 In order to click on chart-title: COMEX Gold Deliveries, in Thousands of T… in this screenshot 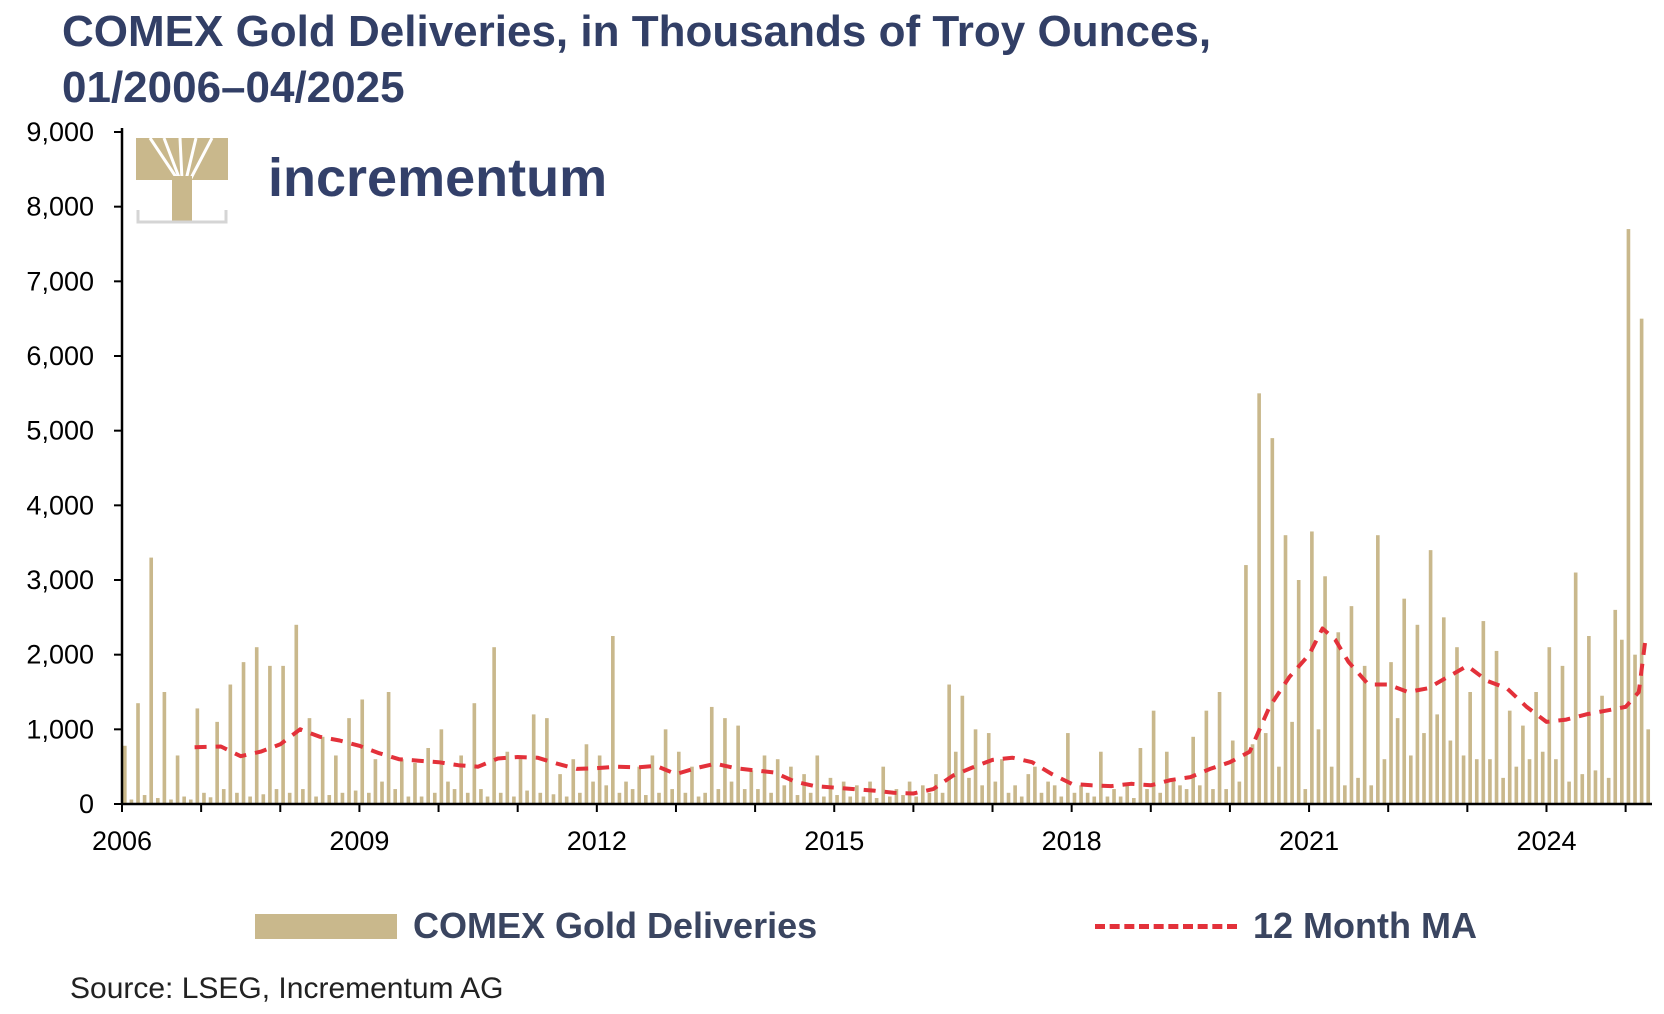, I will do `click(842, 60)`.